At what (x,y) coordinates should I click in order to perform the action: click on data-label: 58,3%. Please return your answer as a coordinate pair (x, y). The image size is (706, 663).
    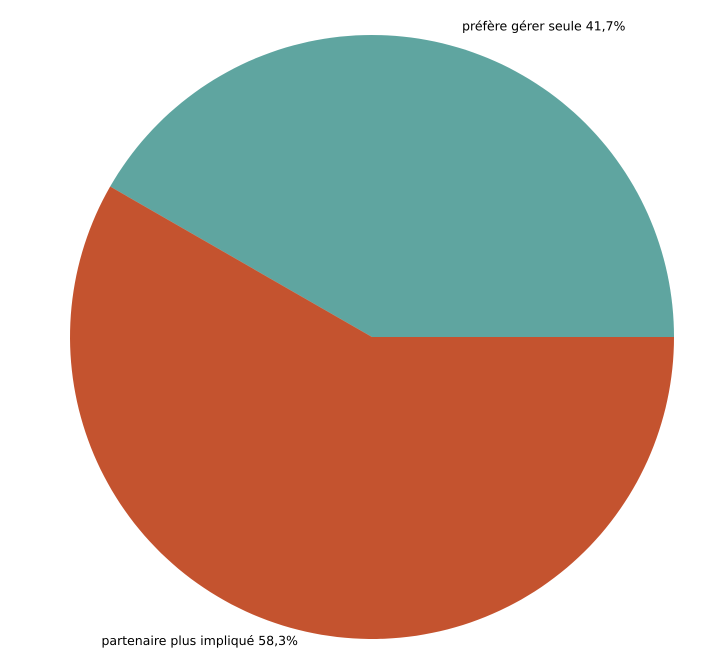
    Looking at the image, I should click on (278, 641).